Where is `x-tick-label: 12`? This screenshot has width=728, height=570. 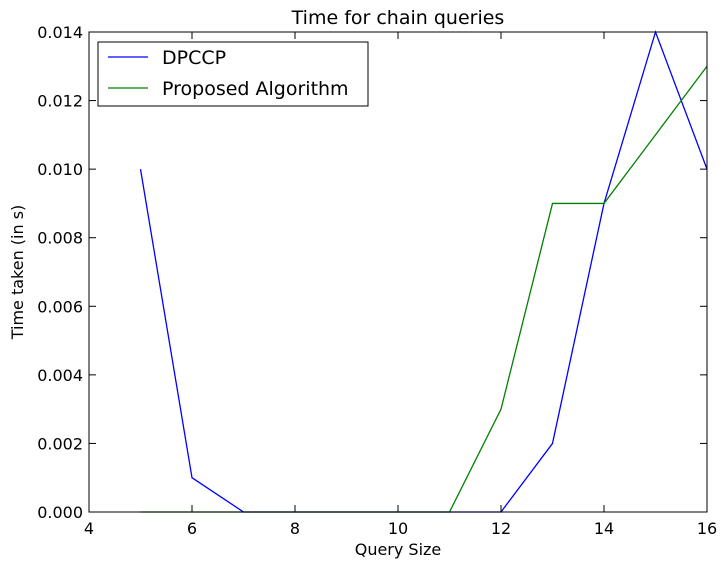
x-tick-label: 12 is located at coordinates (501, 528).